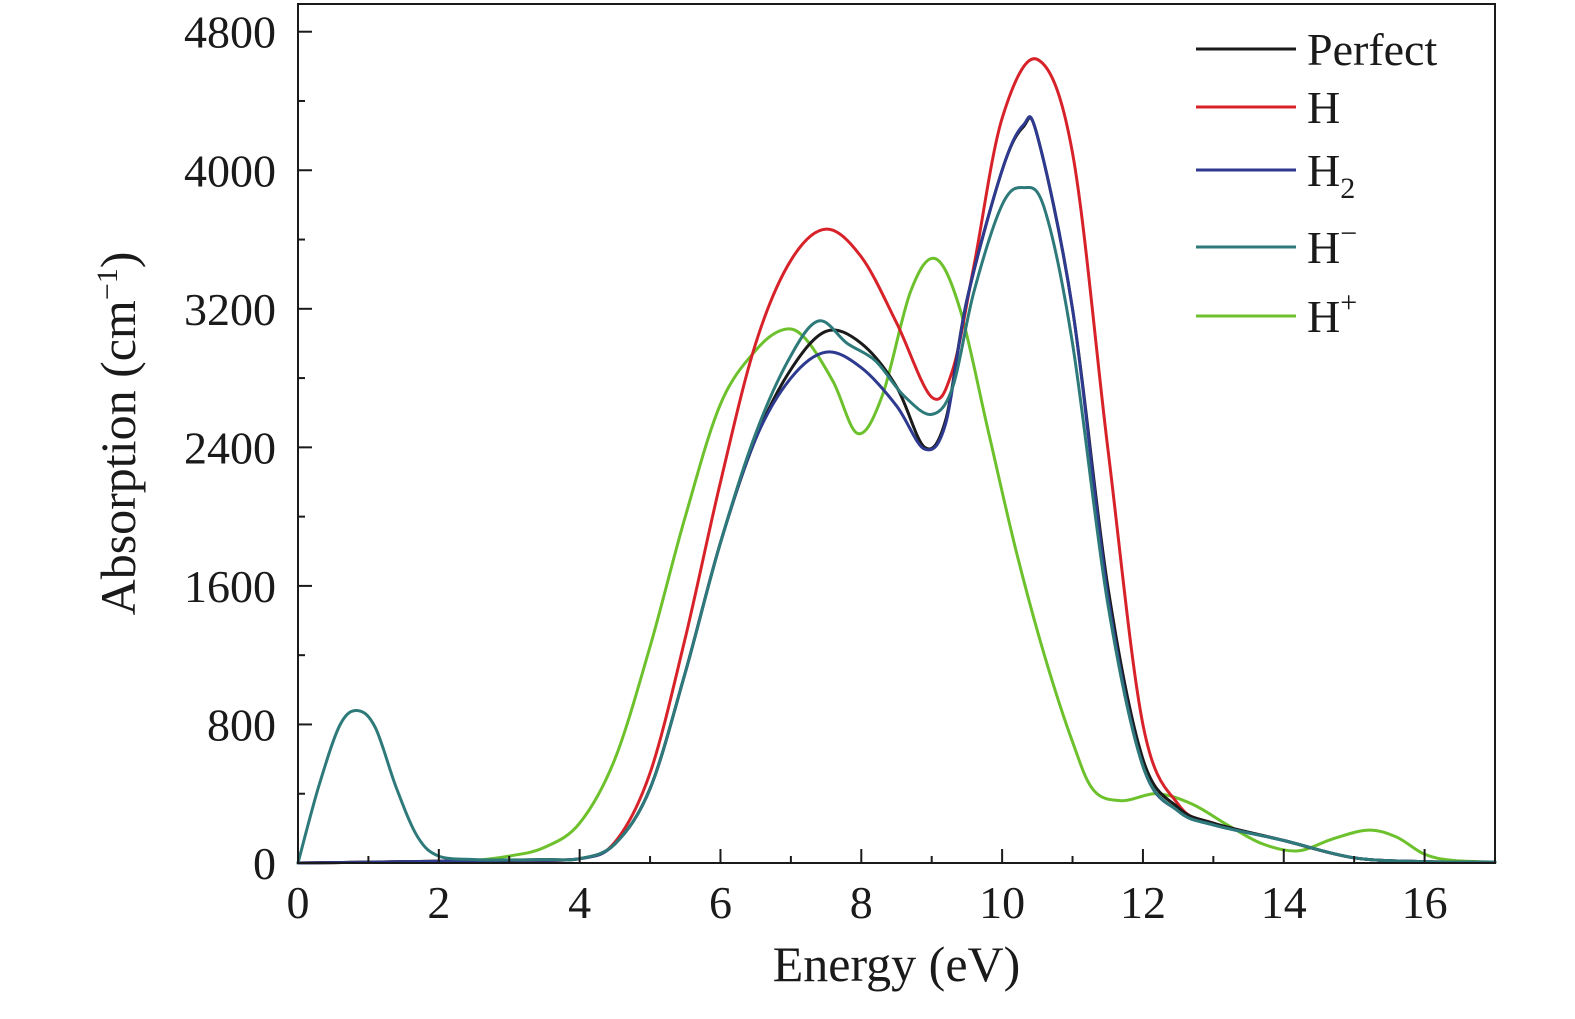  What do you see at coordinates (1331, 175) in the screenshot?
I see `legend-label: H2` at bounding box center [1331, 175].